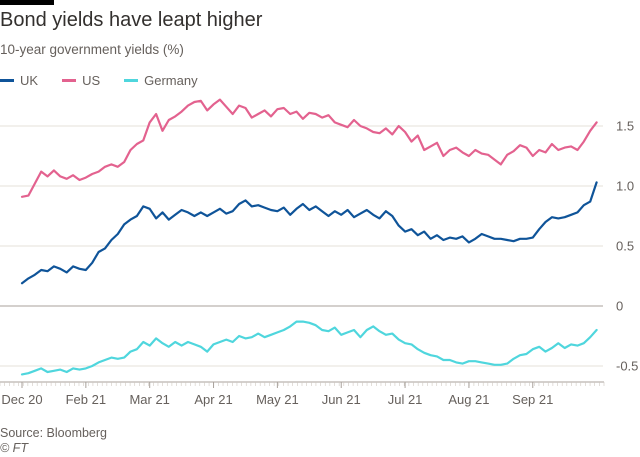  I want to click on y-tick-label: 0.5, so click(625, 246).